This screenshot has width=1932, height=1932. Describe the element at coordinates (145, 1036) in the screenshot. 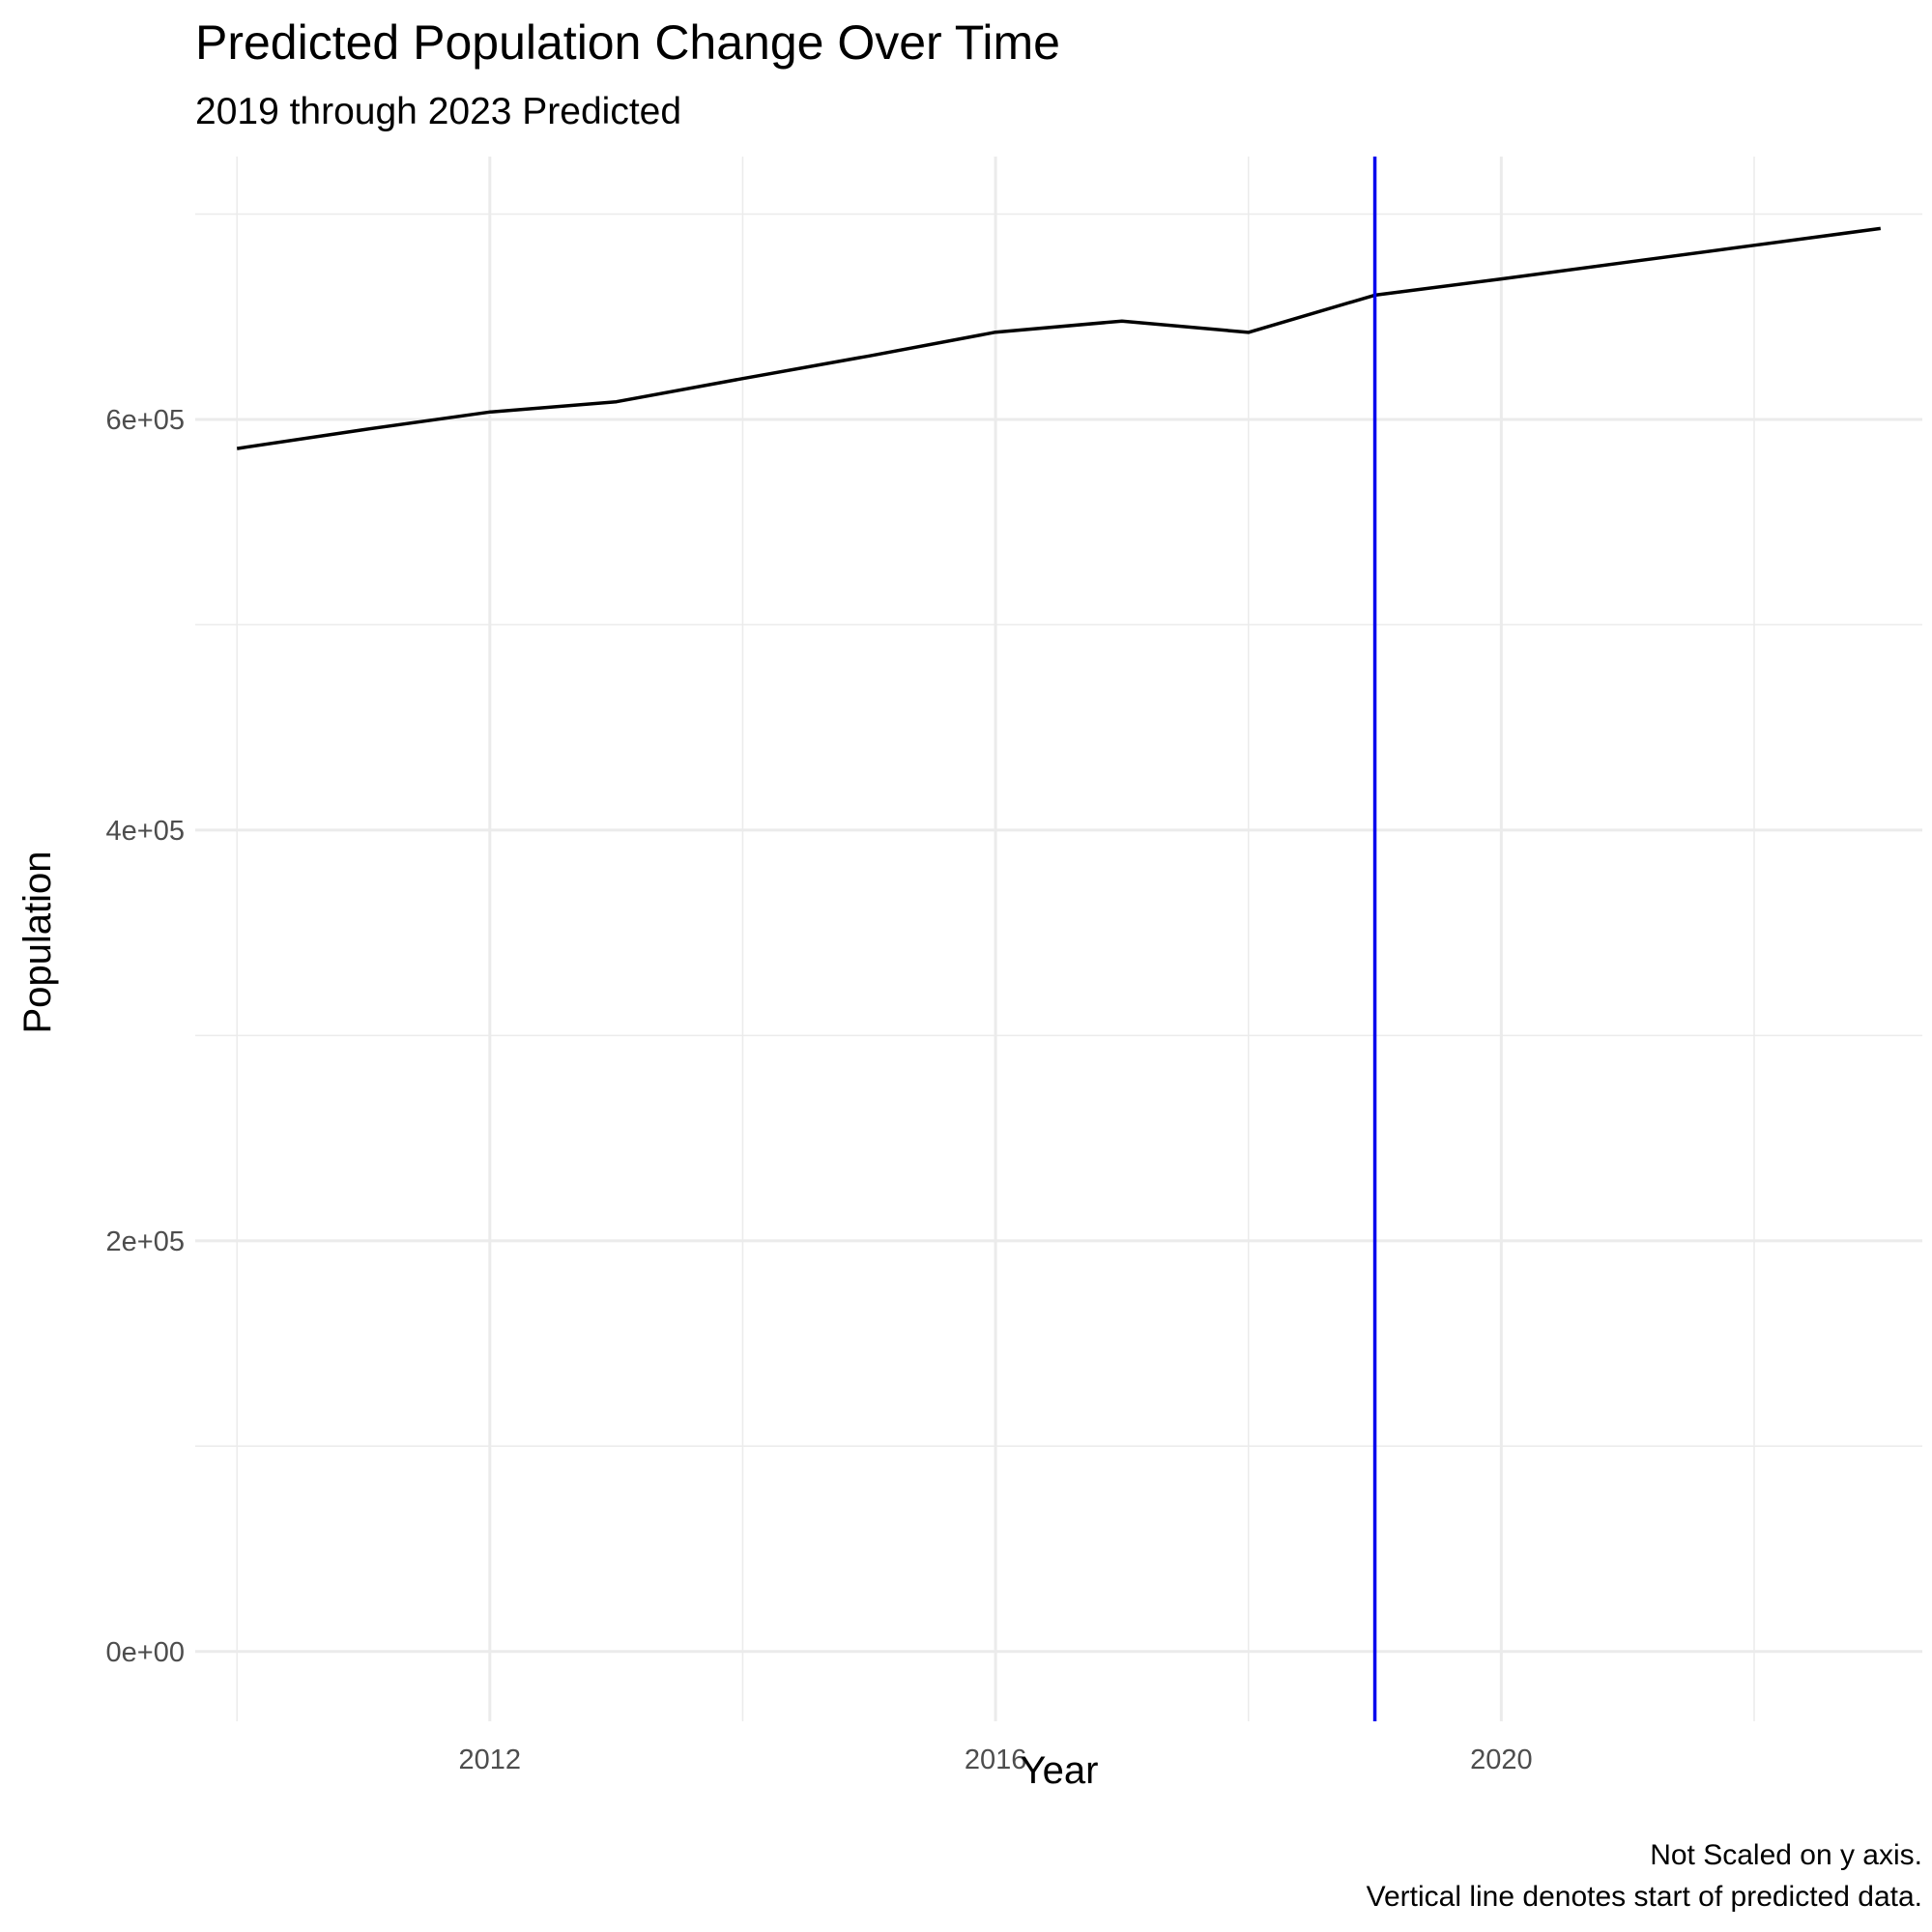

I see `y-tick-labels: 0e+00 2e+05 4e+05 6e+05` at that location.